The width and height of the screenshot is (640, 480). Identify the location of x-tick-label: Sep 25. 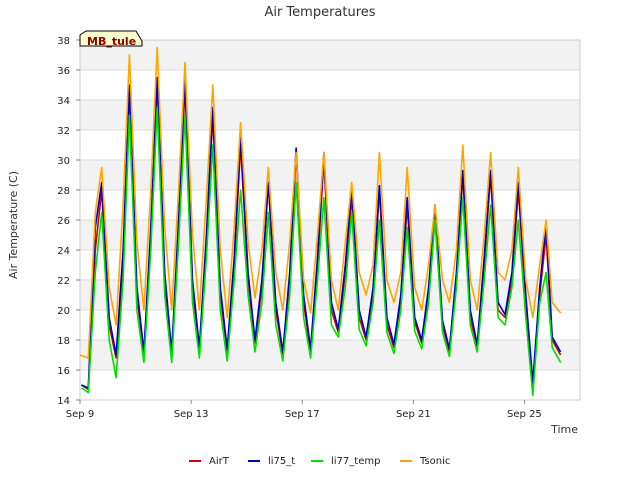
(524, 414).